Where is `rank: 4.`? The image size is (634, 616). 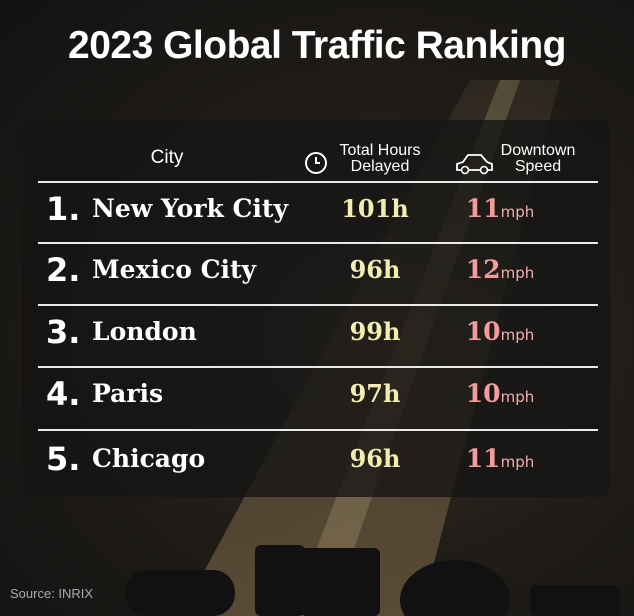 rank: 4. is located at coordinates (63, 394).